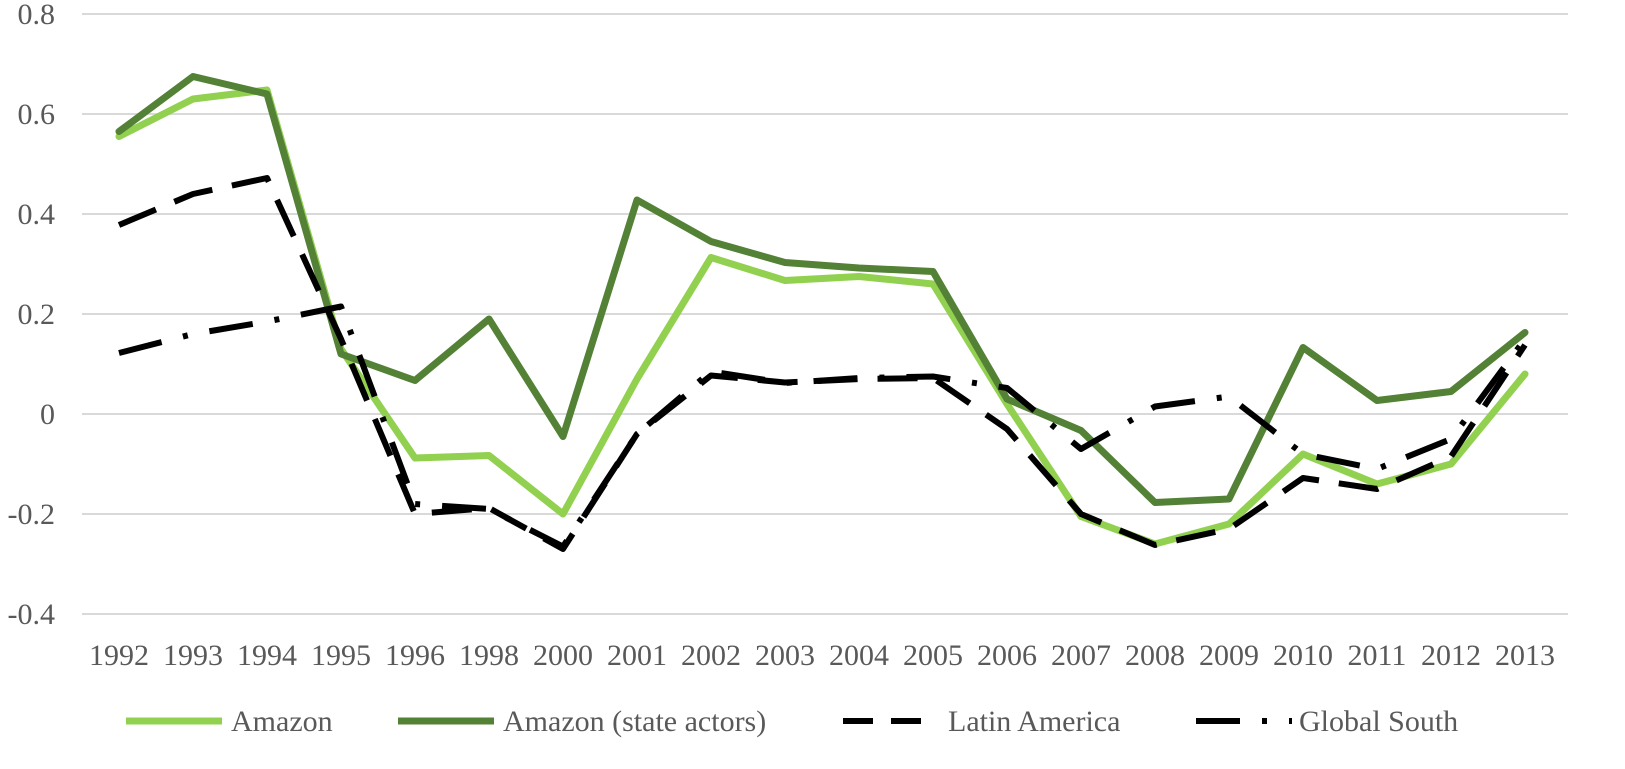 This screenshot has width=1625, height=769. I want to click on y-tick-label: -0.4, so click(32, 614).